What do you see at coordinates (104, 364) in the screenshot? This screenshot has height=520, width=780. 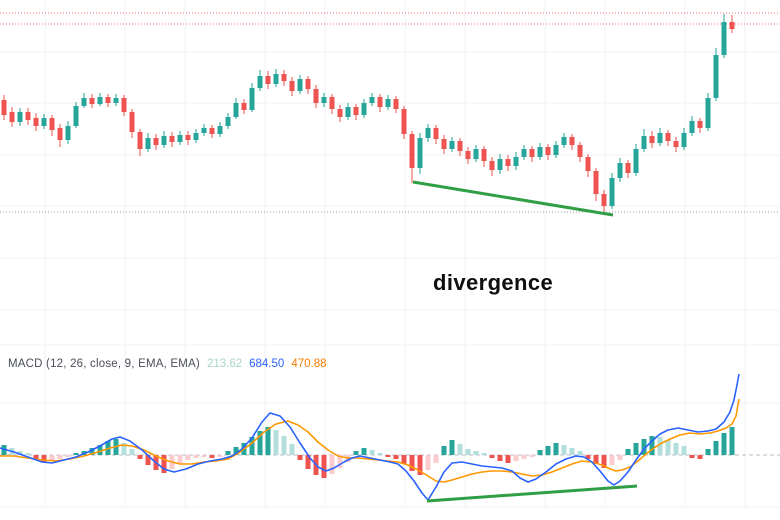 I see `macd-legend-title: MACD (12, 26, close, 9, EMA, EMA)` at bounding box center [104, 364].